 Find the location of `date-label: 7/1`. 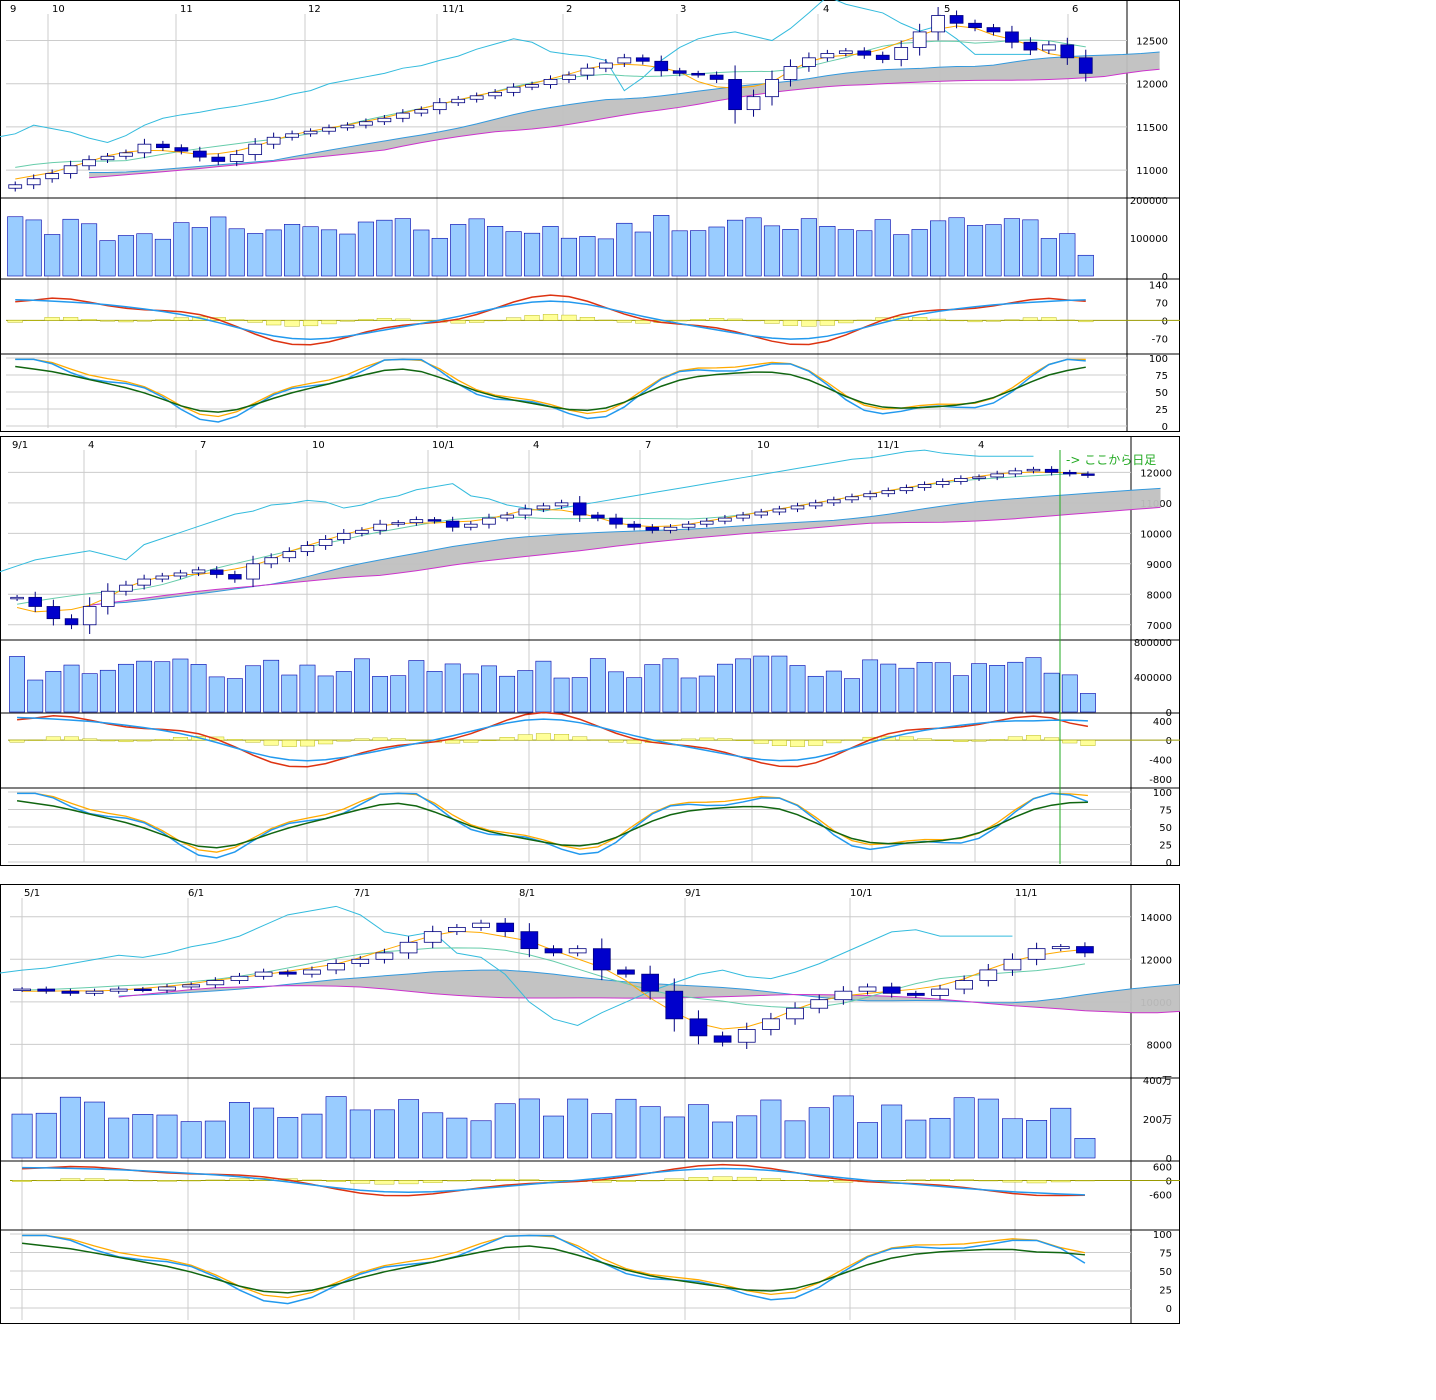

date-label: 7/1 is located at coordinates (362, 893).